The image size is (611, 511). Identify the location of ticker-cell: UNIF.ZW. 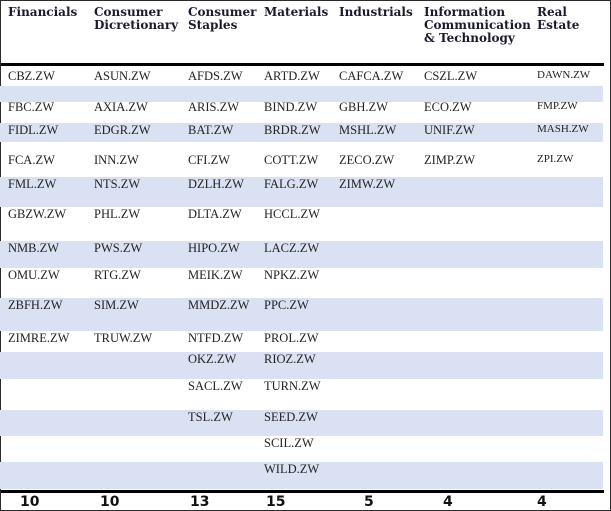
(449, 130).